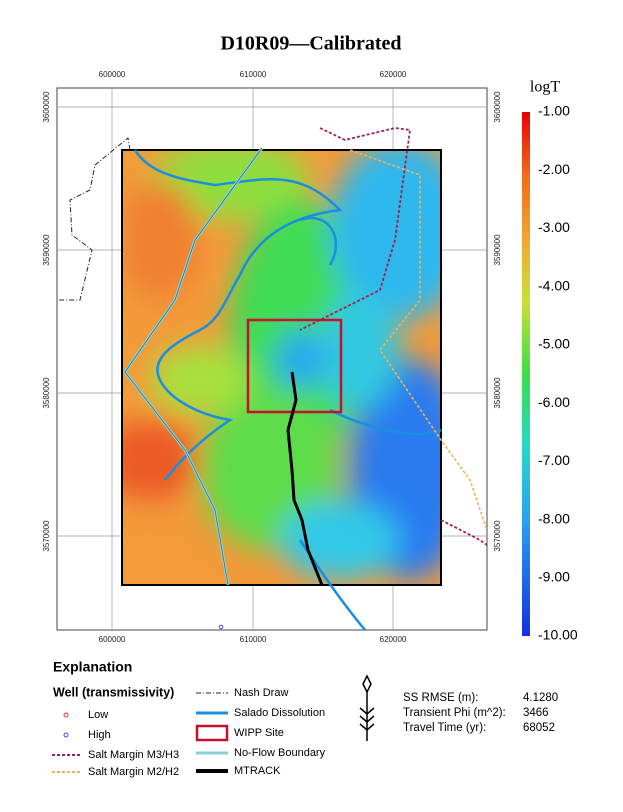 The image size is (623, 812). What do you see at coordinates (554, 576) in the screenshot?
I see `colorbar-tick-label: -9.00` at bounding box center [554, 576].